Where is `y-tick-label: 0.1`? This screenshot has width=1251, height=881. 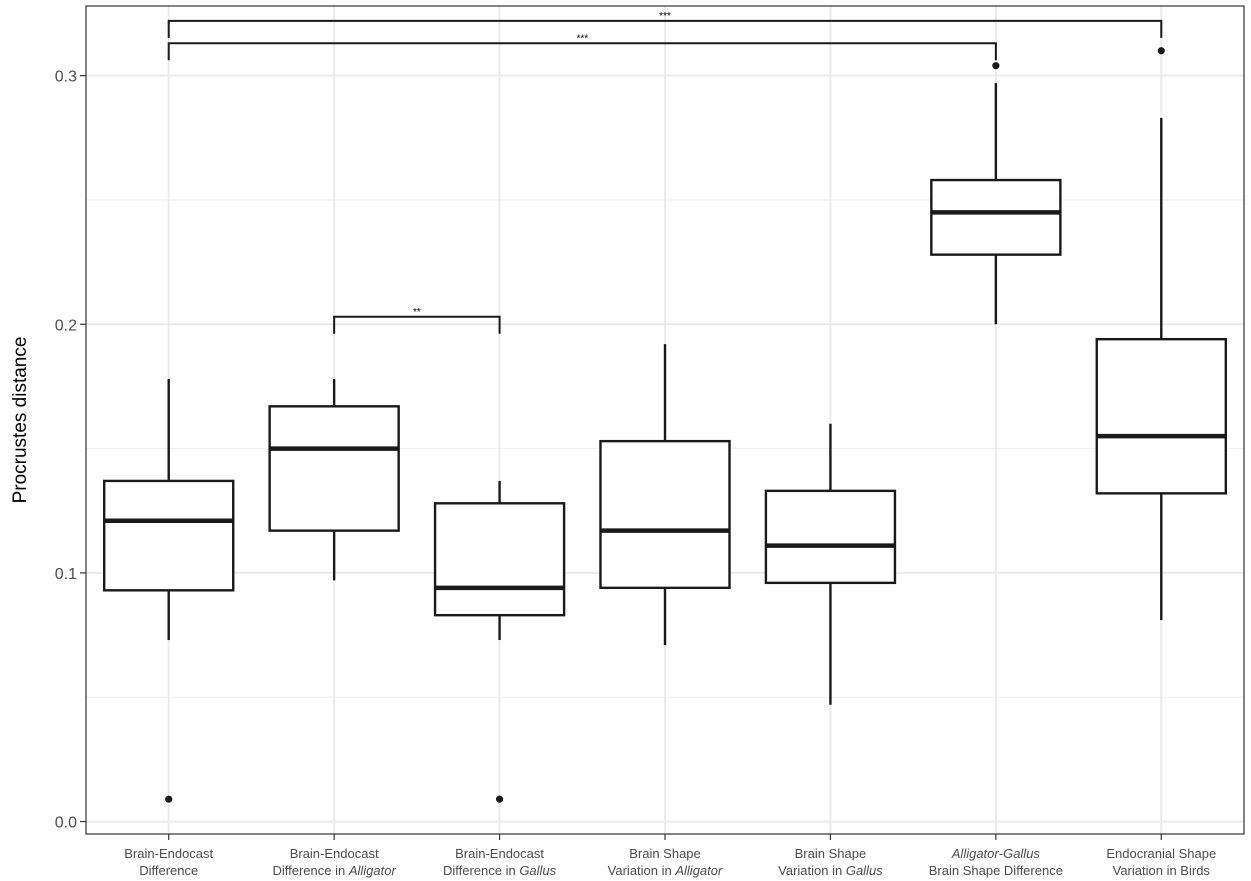 y-tick-label: 0.1 is located at coordinates (66, 574).